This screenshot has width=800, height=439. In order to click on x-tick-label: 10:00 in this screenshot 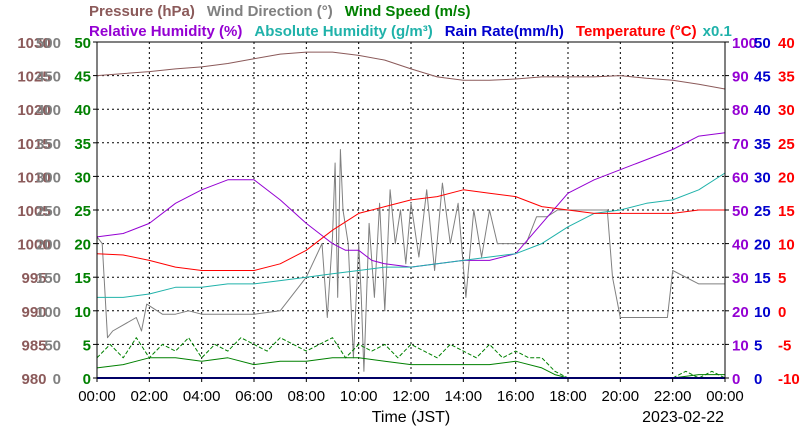, I will do `click(359, 396)`.